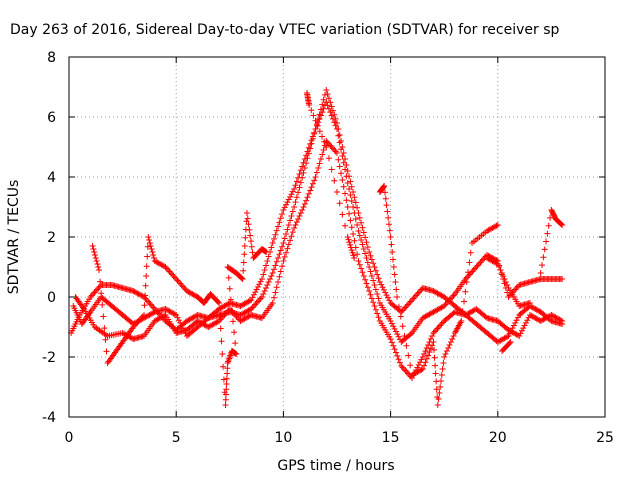 The height and width of the screenshot is (480, 640). Describe the element at coordinates (51, 178) in the screenshot. I see `y-tick-label: 4` at that location.